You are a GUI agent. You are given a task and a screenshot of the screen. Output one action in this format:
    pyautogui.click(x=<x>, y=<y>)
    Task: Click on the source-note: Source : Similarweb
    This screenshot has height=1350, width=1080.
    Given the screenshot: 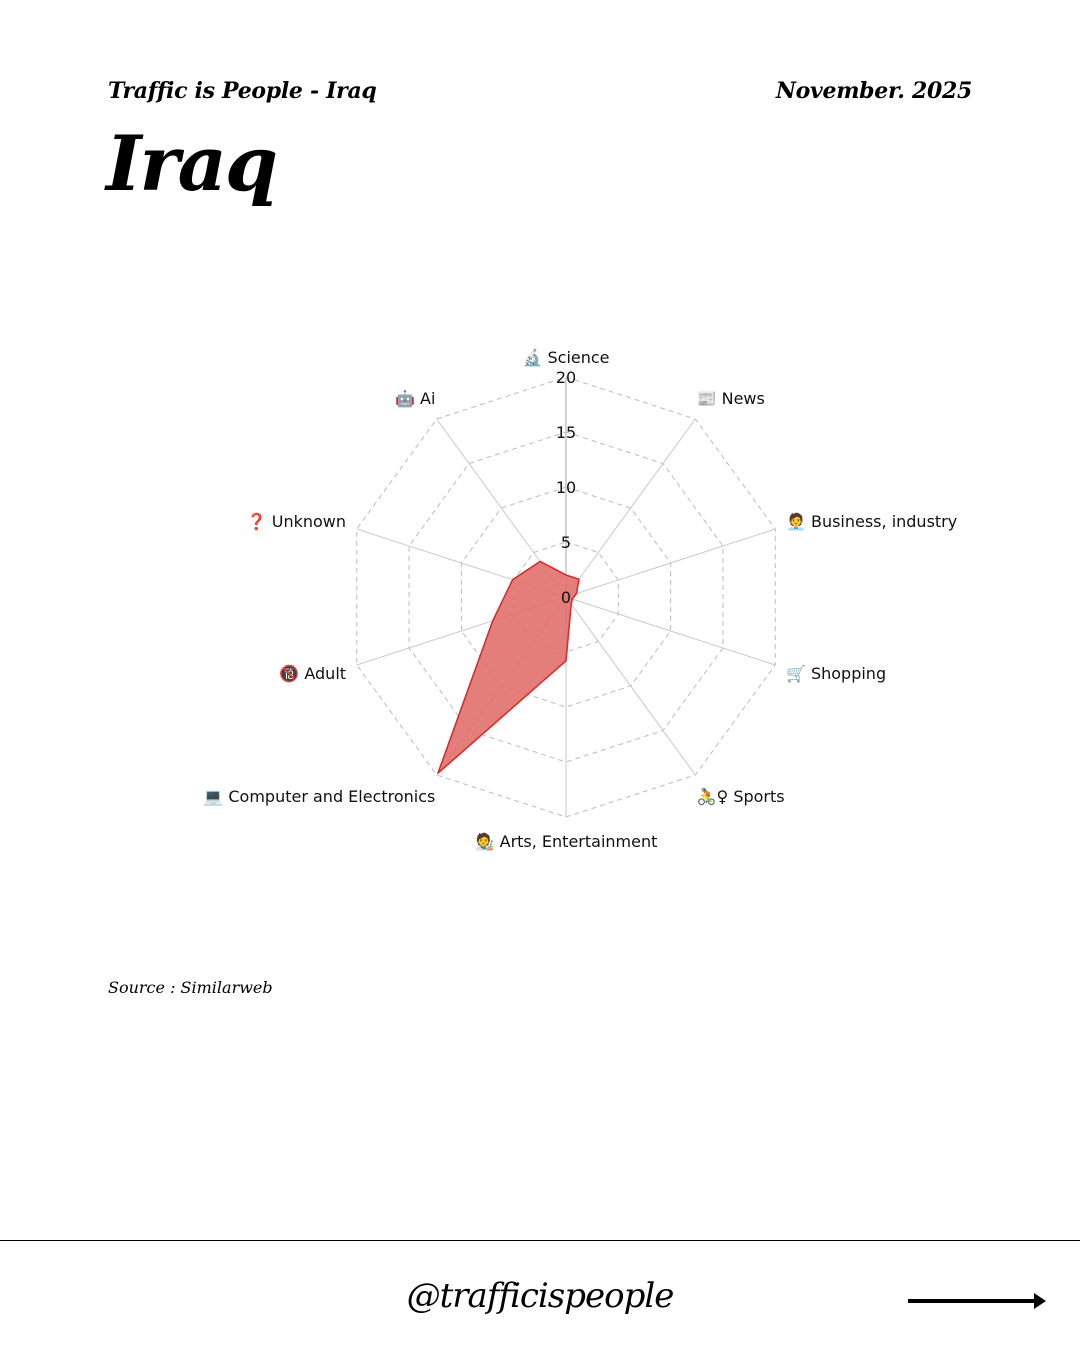 What is the action you would take?
    pyautogui.click(x=190, y=987)
    